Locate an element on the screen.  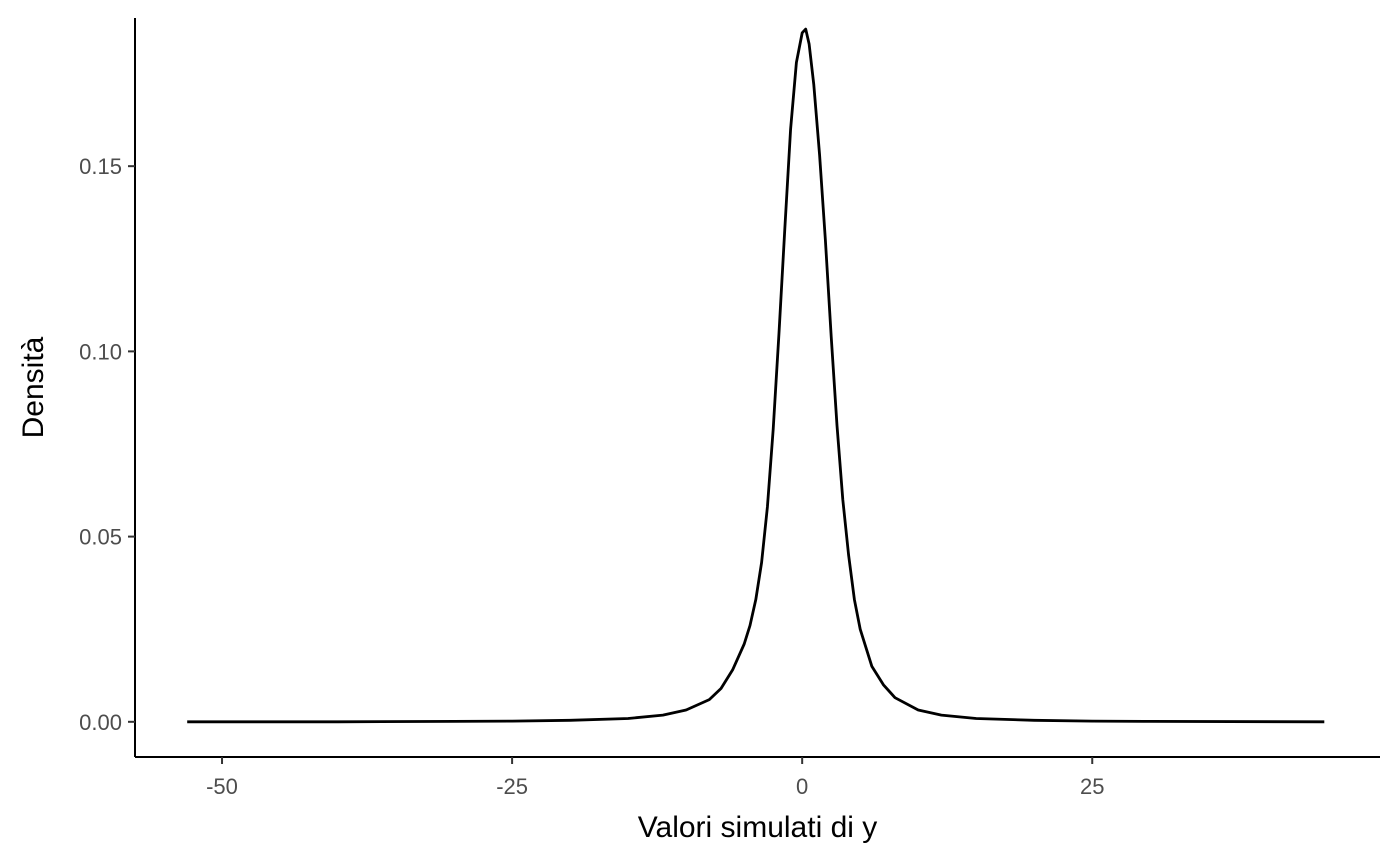
x-tick-label: -25 is located at coordinates (512, 786).